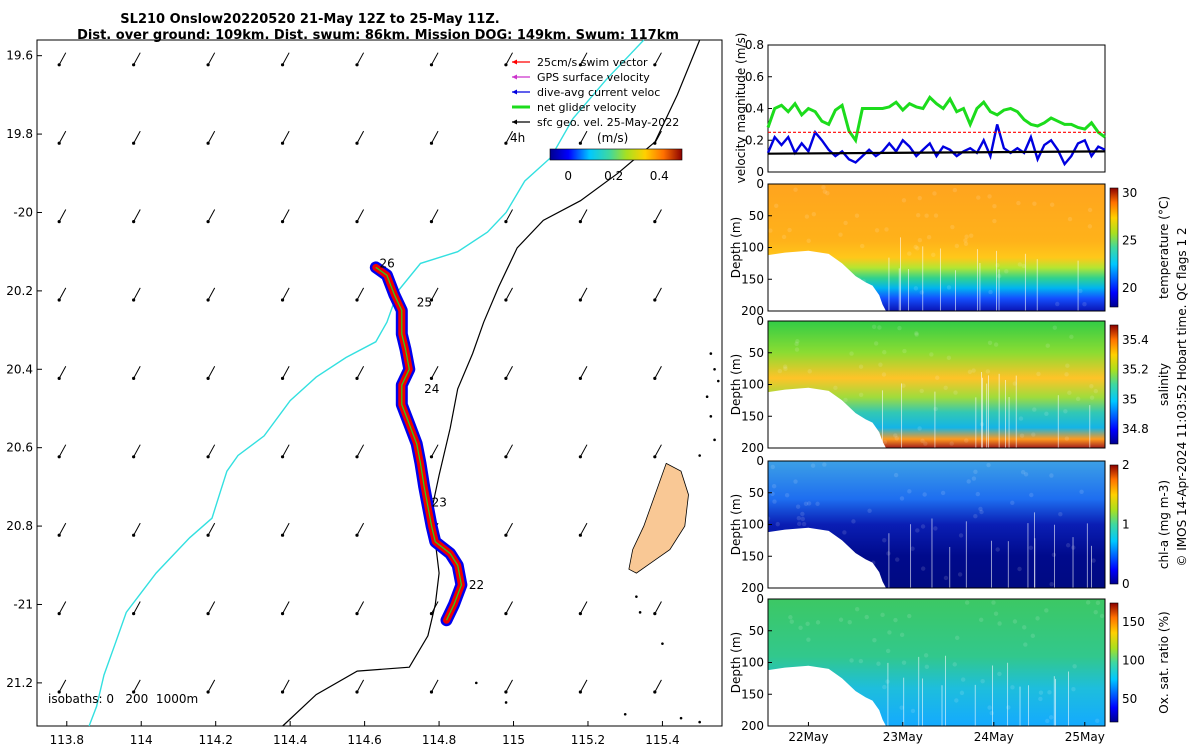  Describe the element at coordinates (1164, 662) in the screenshot. I see `heatmap-colorbar-label: Ox. sat. ratio (%)` at that location.